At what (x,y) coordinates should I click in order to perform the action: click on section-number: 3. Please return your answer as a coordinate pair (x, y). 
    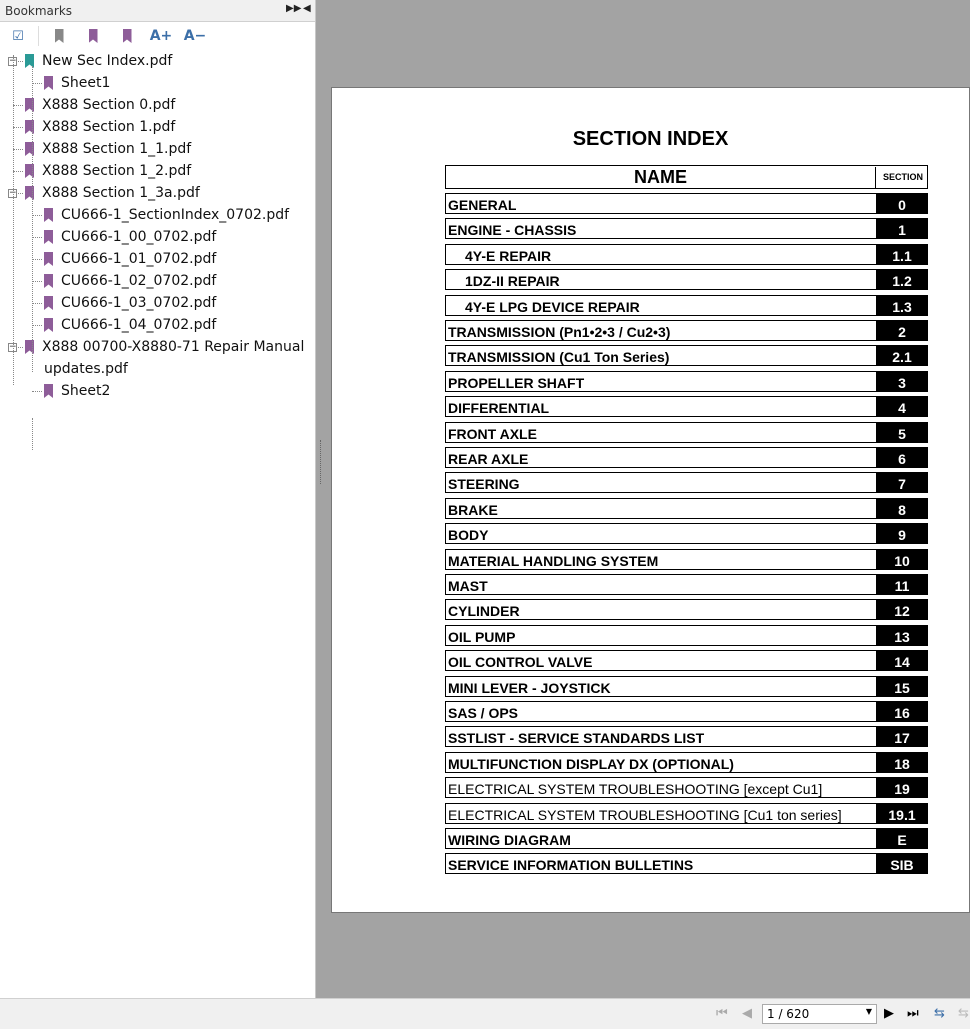
    Looking at the image, I should click on (902, 381).